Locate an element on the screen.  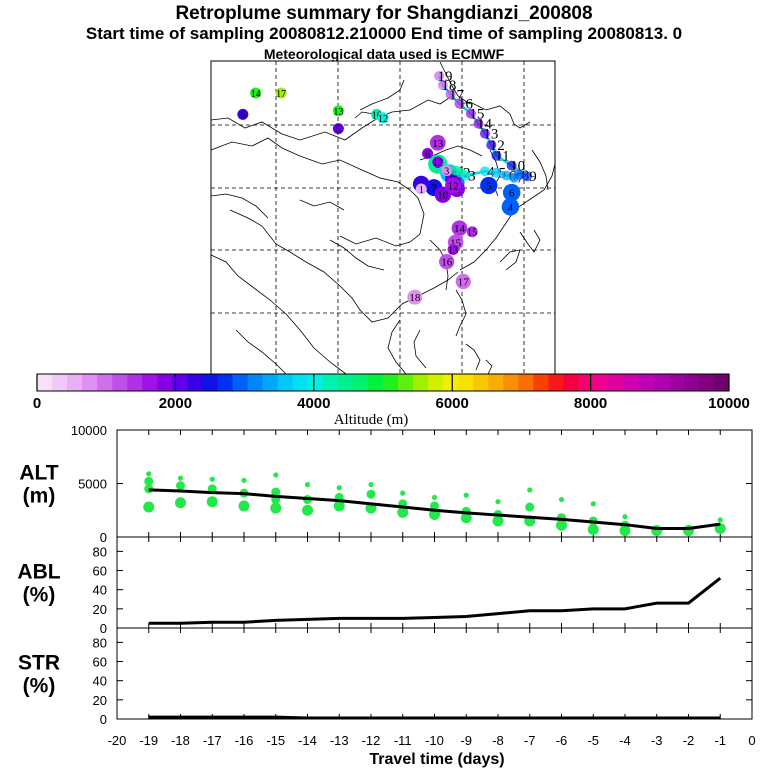
remote-number: 14 is located at coordinates (256, 94).